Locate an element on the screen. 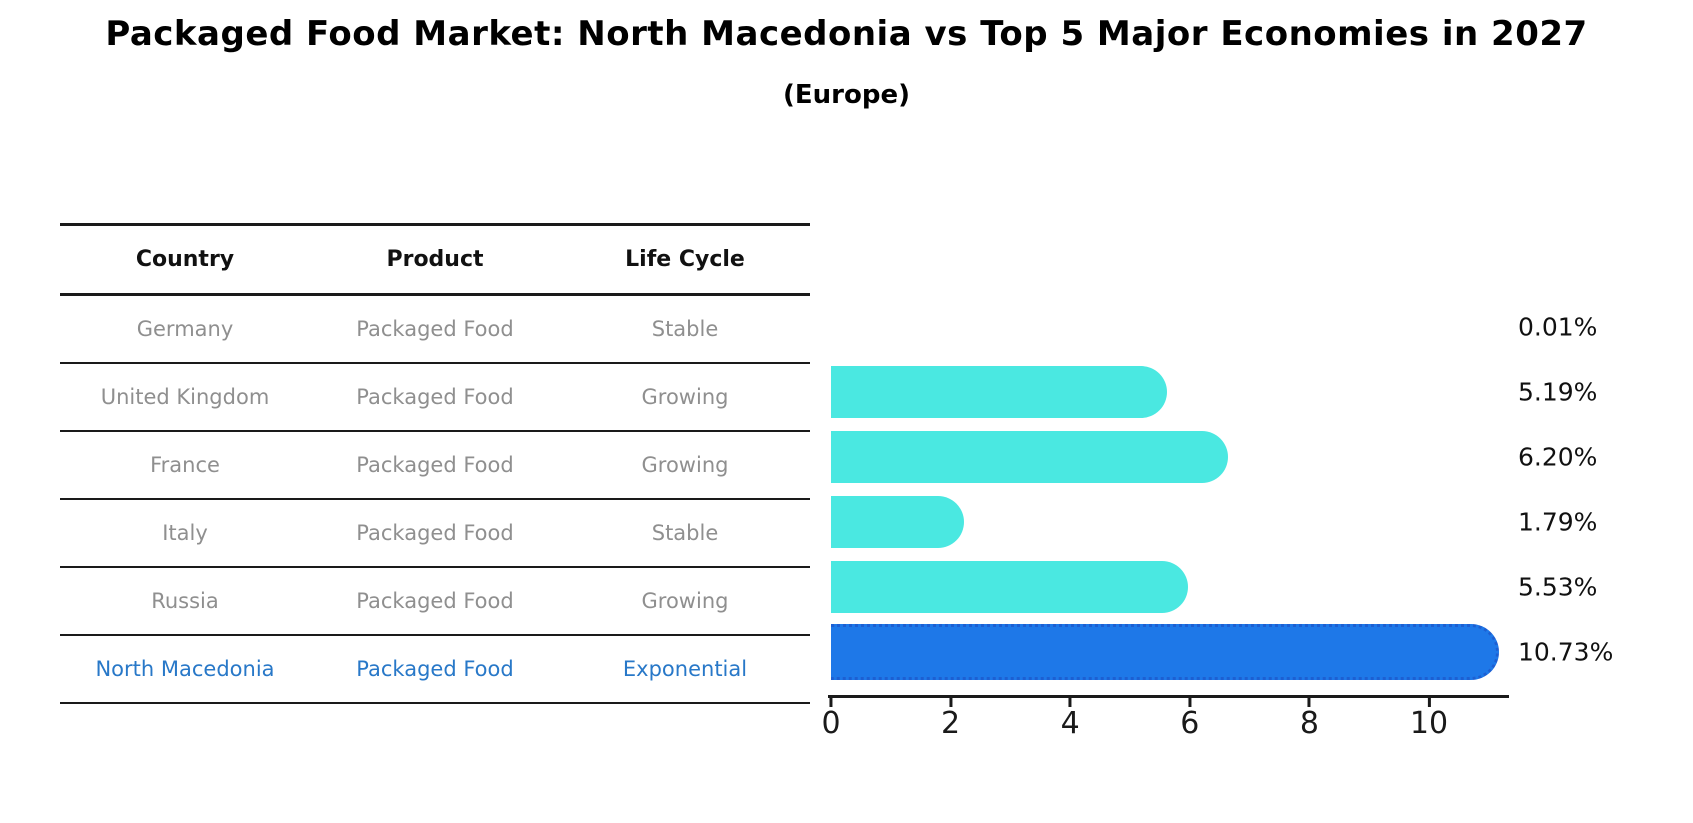  value-label: 5.19% is located at coordinates (1558, 392).